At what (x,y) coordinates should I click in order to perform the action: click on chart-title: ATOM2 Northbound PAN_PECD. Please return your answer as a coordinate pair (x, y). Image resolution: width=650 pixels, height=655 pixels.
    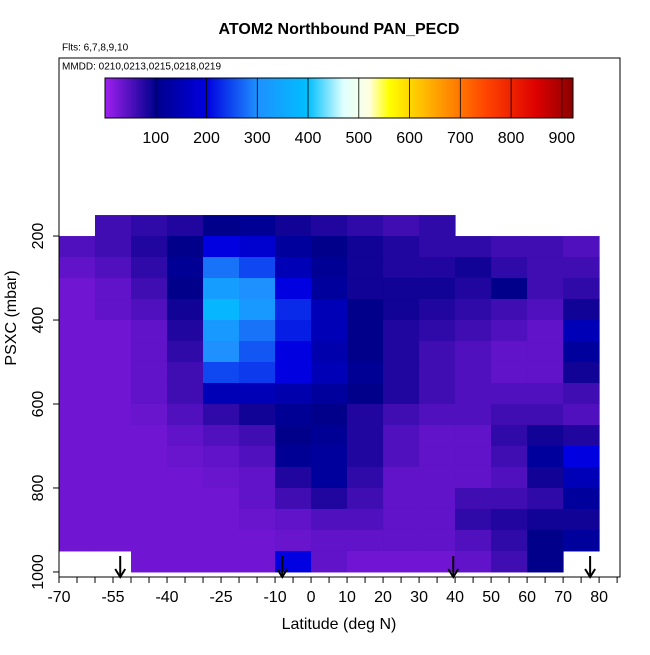
    Looking at the image, I should click on (339, 29).